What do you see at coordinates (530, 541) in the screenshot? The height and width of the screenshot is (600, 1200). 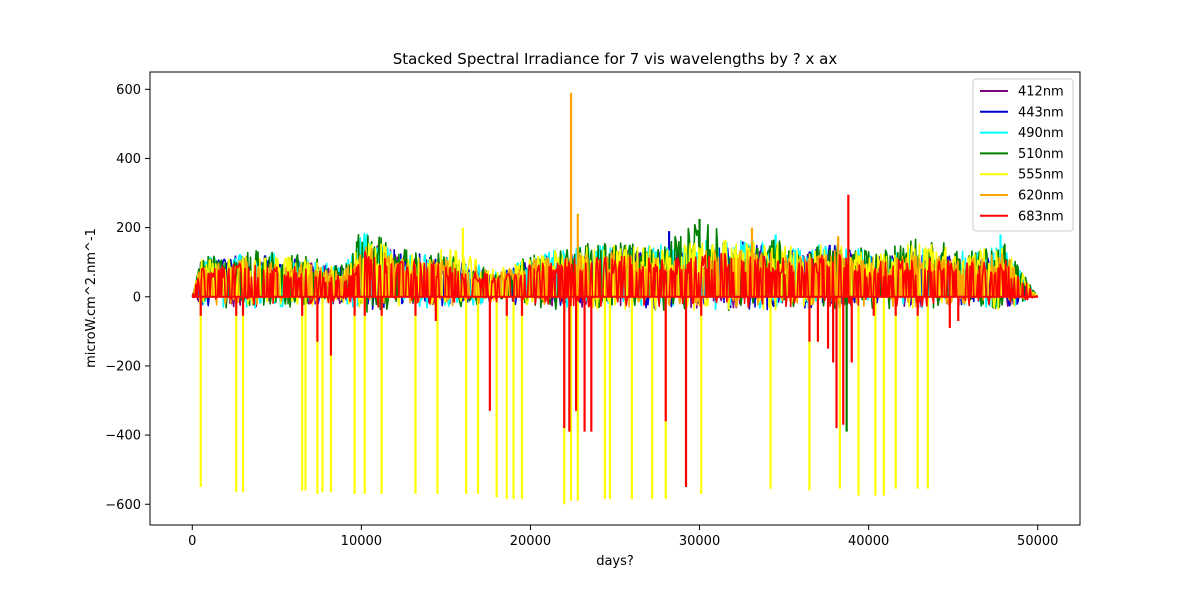 I see `x-tick-label: 20000` at bounding box center [530, 541].